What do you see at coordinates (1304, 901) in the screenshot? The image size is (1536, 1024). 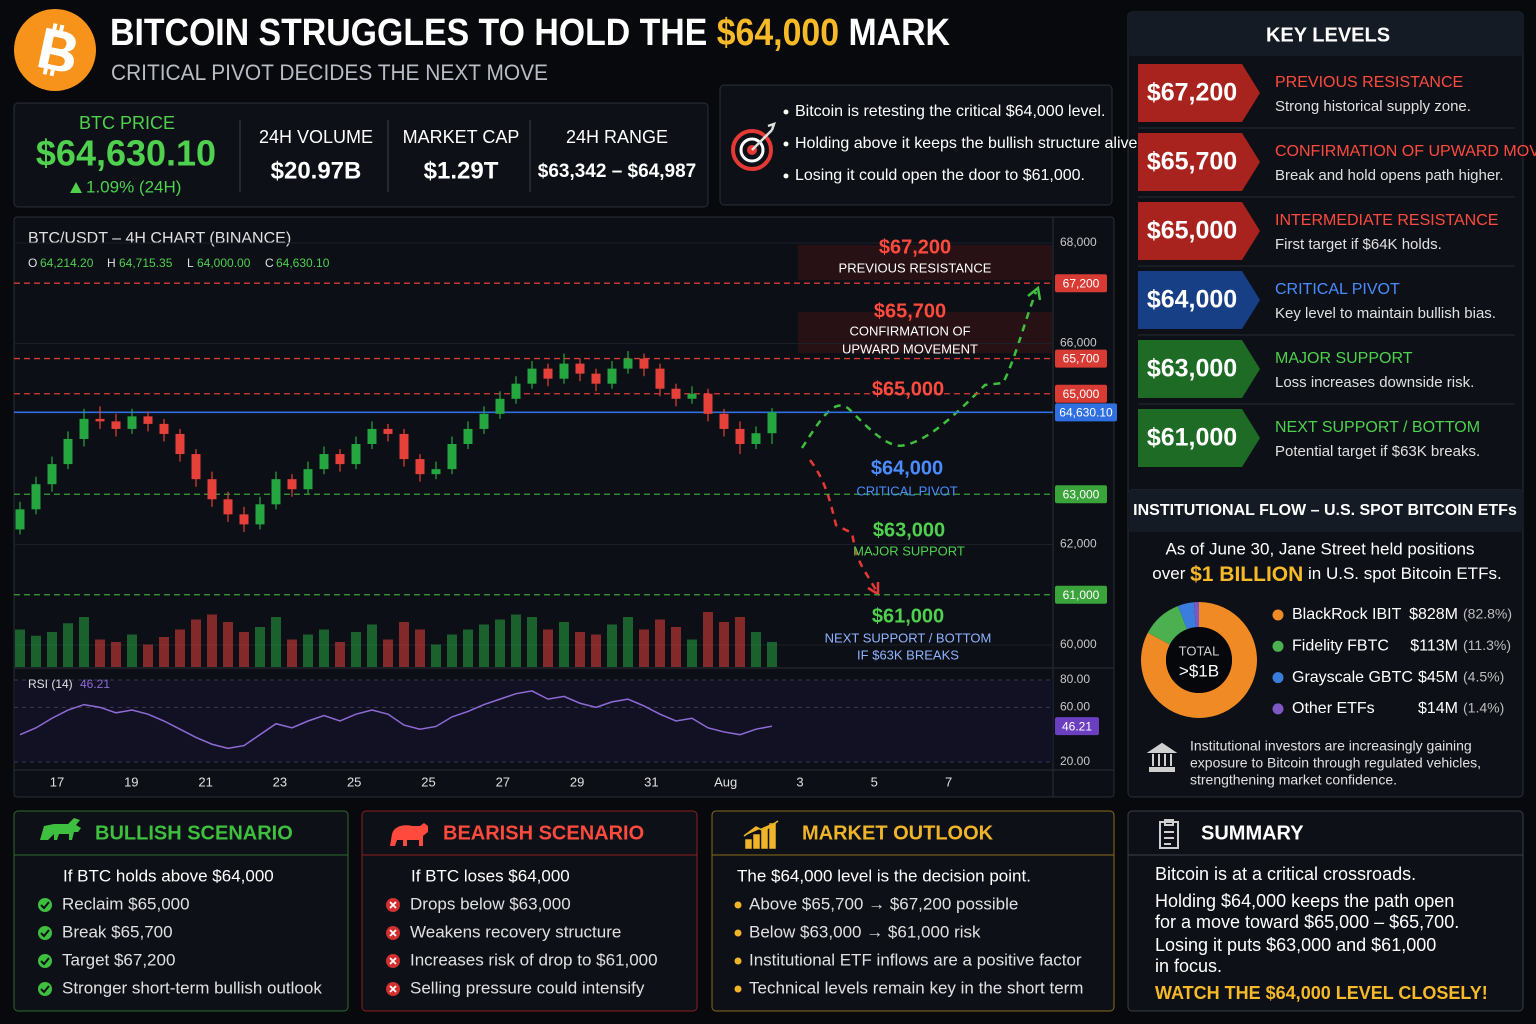 I see `summary-line: Holding $64,000 keeps the path open` at bounding box center [1304, 901].